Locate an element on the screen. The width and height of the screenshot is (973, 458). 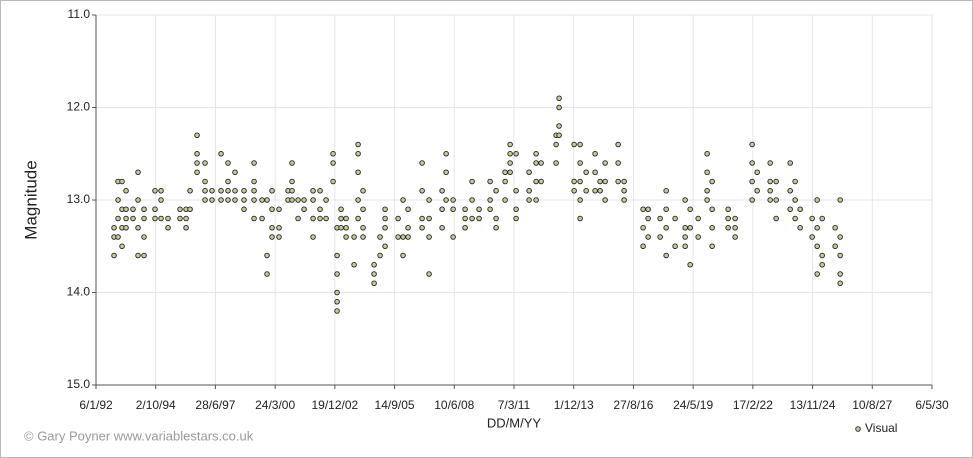
x-tick-label: 17/2/22 is located at coordinates (753, 405).